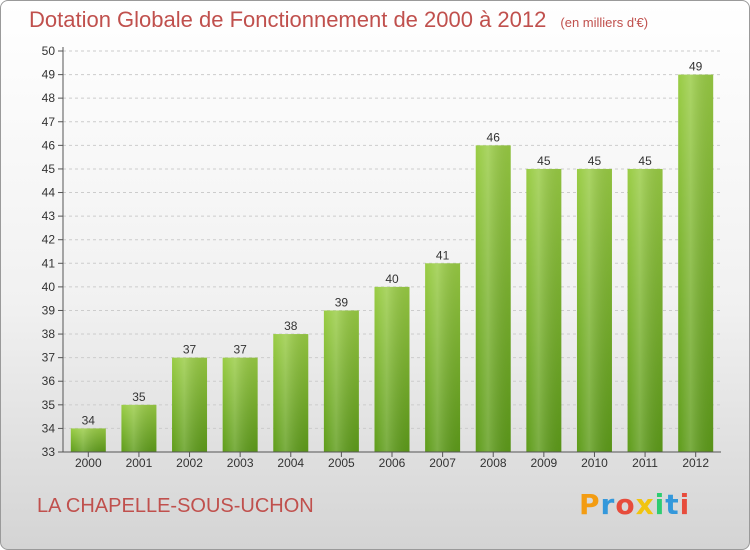 This screenshot has width=750, height=550. I want to click on y-tick-label: 44, so click(49, 193).